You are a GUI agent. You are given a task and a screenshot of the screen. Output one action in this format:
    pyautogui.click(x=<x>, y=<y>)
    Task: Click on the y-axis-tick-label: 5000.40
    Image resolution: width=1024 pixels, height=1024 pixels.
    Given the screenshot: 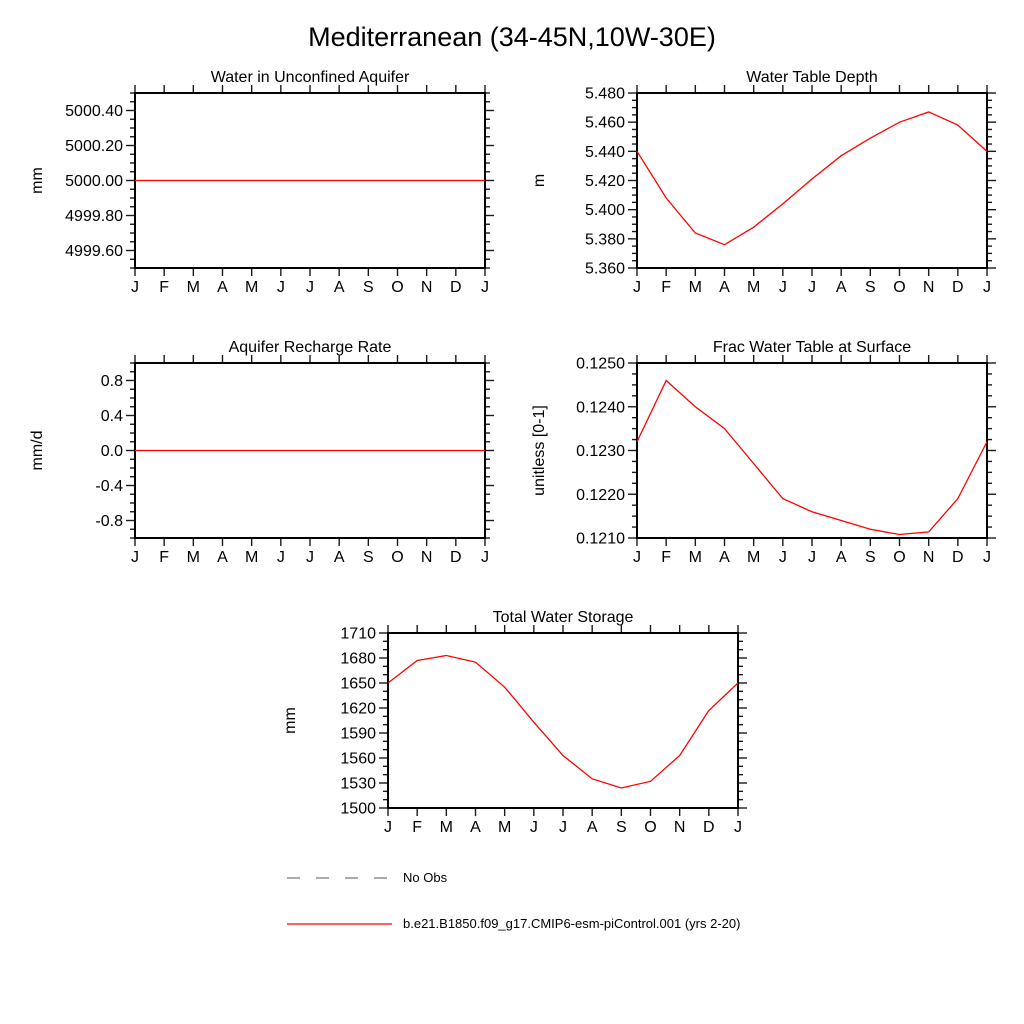 What is the action you would take?
    pyautogui.click(x=94, y=111)
    